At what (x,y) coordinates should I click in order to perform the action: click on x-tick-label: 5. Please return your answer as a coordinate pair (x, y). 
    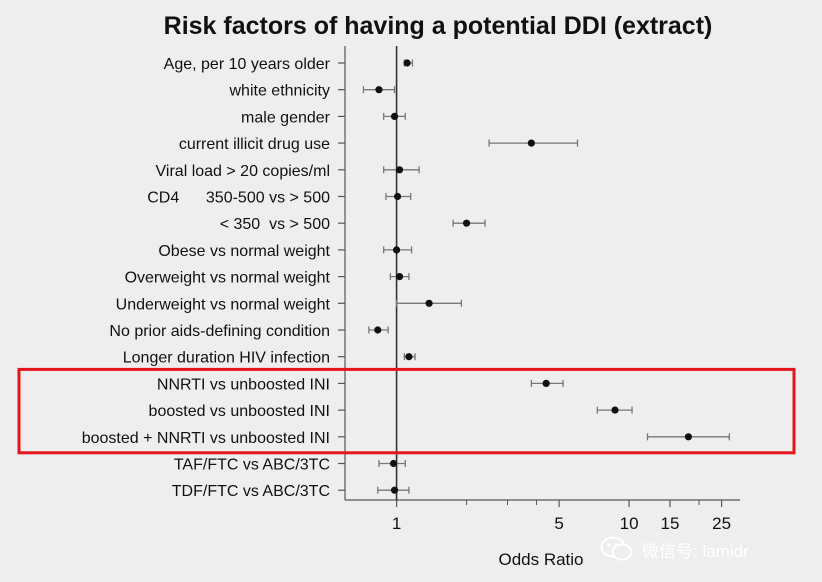
    Looking at the image, I should click on (558, 523).